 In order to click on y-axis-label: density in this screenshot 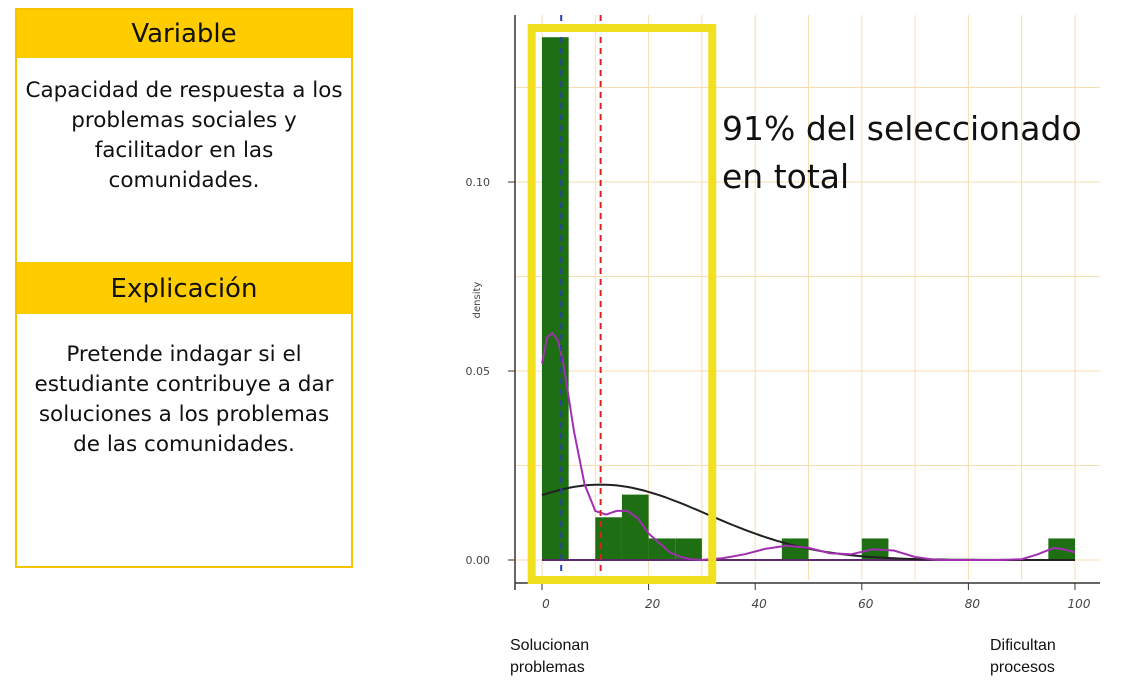, I will do `click(477, 300)`.